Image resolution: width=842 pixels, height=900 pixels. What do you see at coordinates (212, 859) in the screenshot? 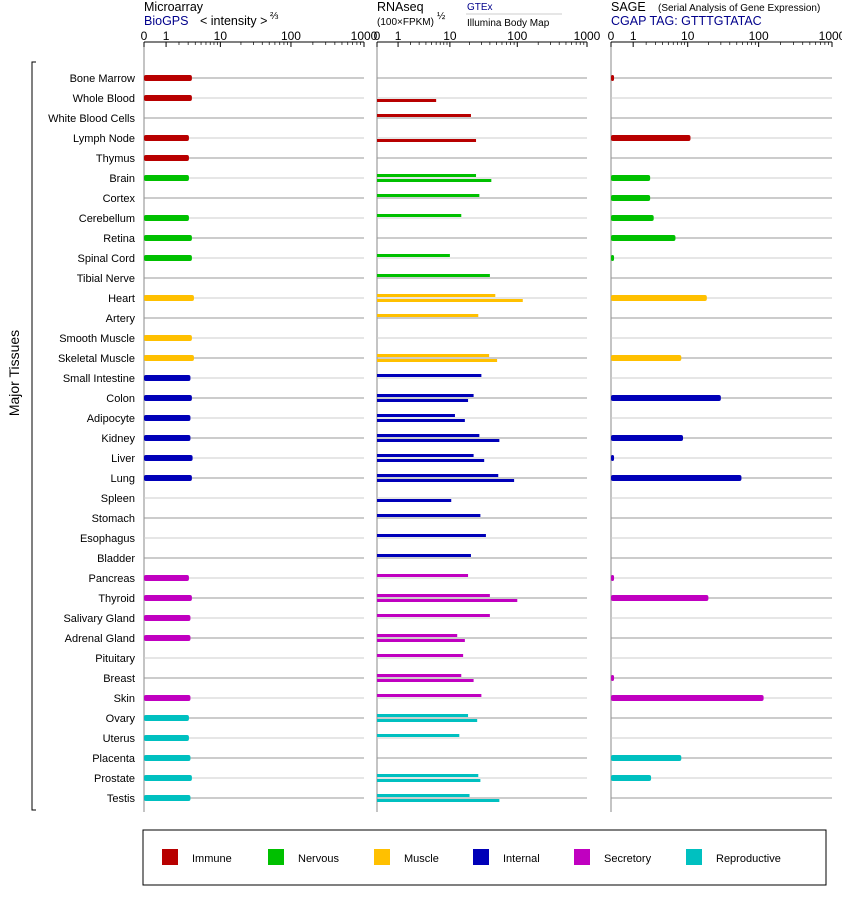
I see `legend-label-immune: Immune` at bounding box center [212, 859].